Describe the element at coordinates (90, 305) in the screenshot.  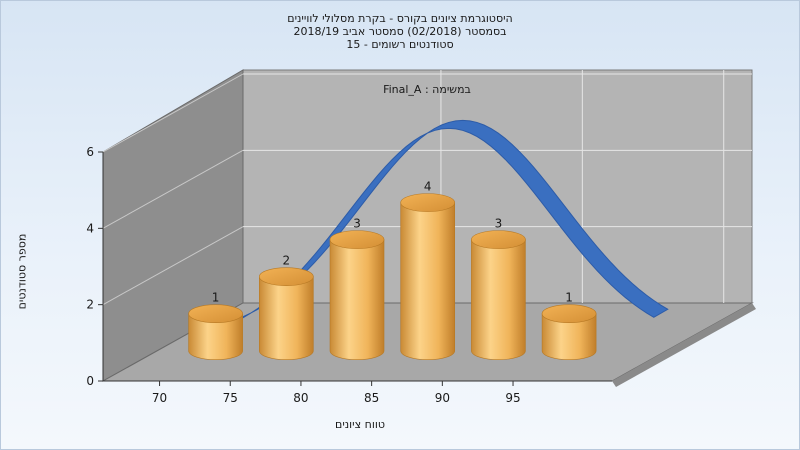
I see `y-tick-label: 2` at that location.